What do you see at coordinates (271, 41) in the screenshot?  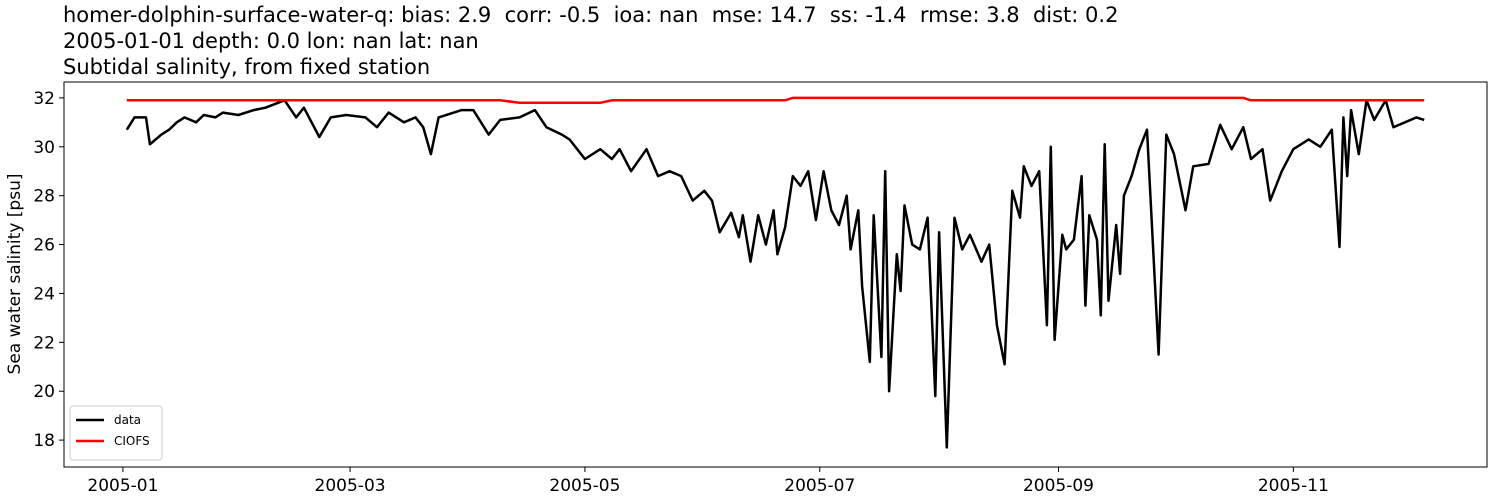 I see `chart-subtitle: 2005-01-01 depth: 0.0 lon: nan lat: nan` at bounding box center [271, 41].